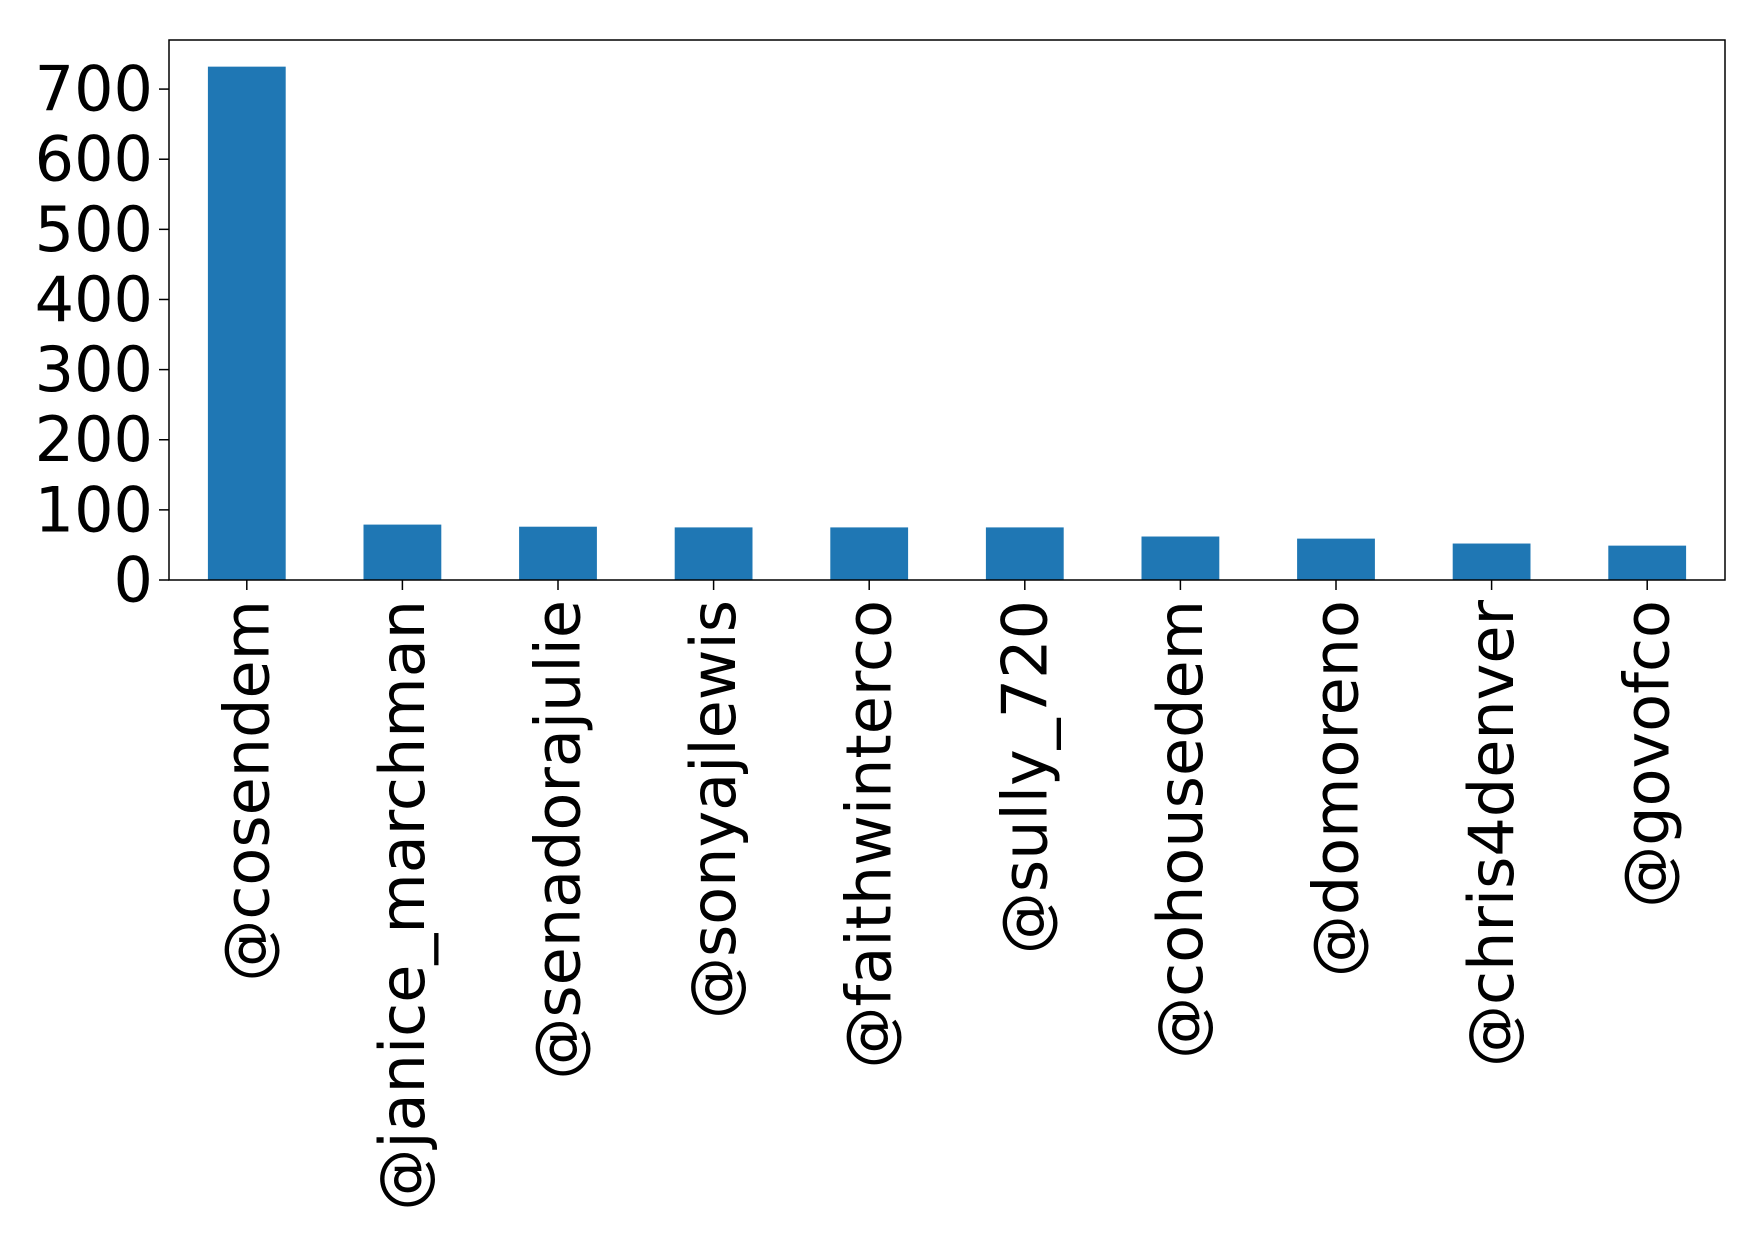 This screenshot has height=1243, width=1759. I want to click on y-tick-label: 700, so click(94, 89).